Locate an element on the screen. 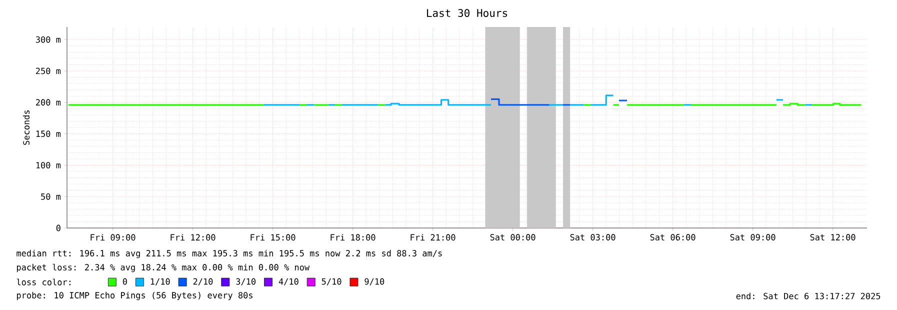  y-tick-label: 100 m is located at coordinates (48, 165).